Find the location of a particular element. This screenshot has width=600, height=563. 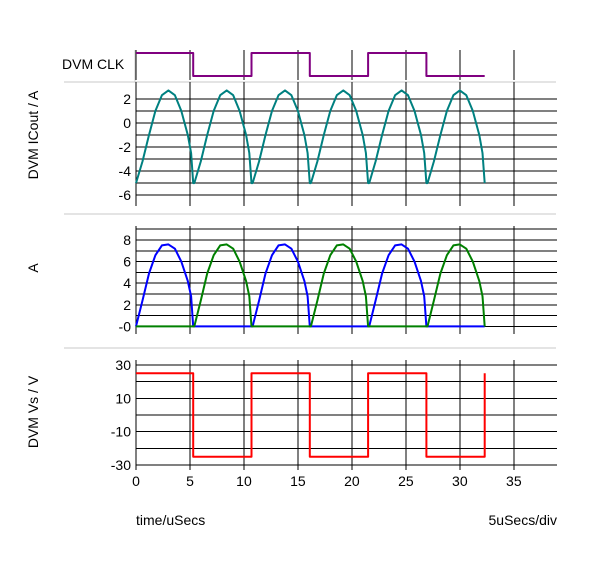

y-tick-label: 30 is located at coordinates (123, 365).